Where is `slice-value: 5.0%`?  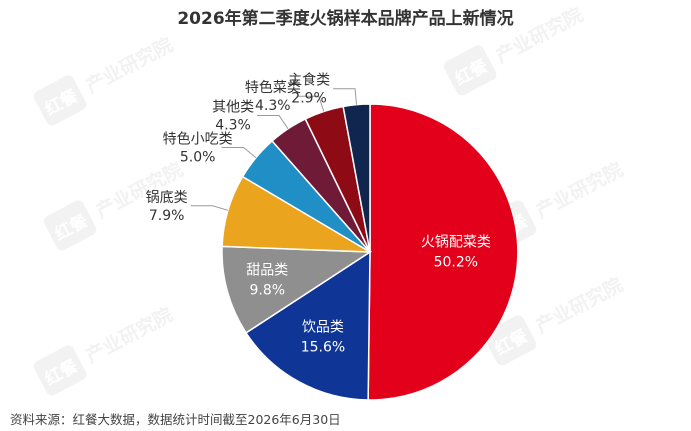 slice-value: 5.0% is located at coordinates (198, 157).